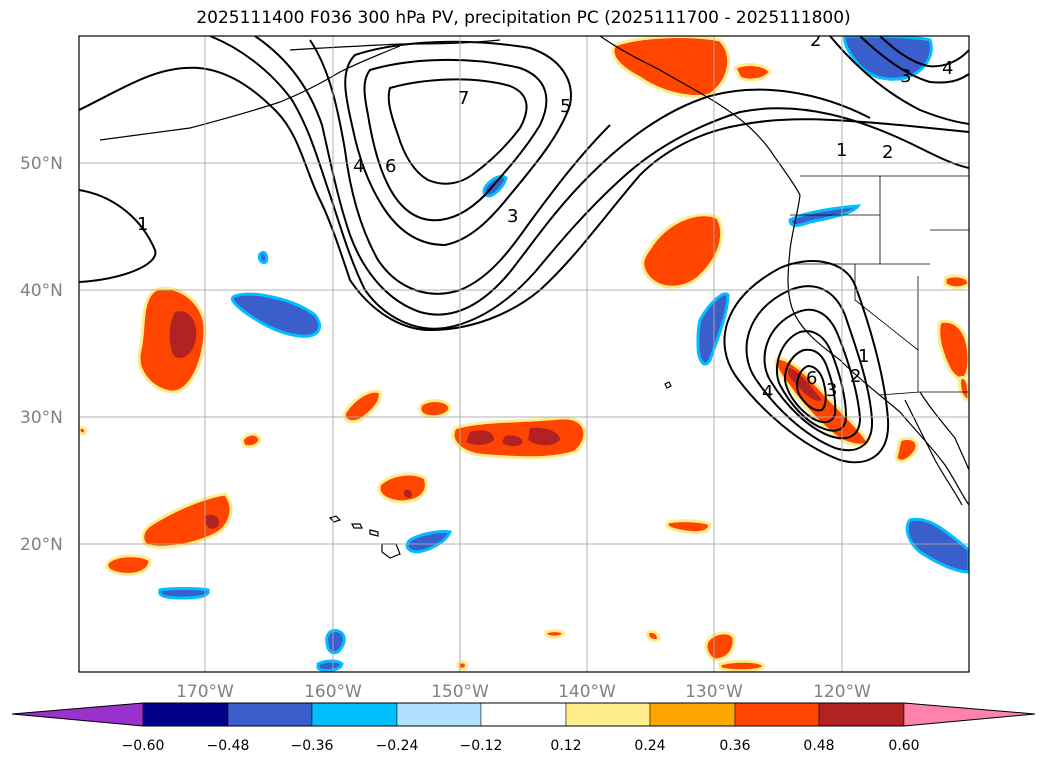 This screenshot has width=1047, height=765. Describe the element at coordinates (481, 746) in the screenshot. I see `colorbar-tick-label: −0.12` at that location.